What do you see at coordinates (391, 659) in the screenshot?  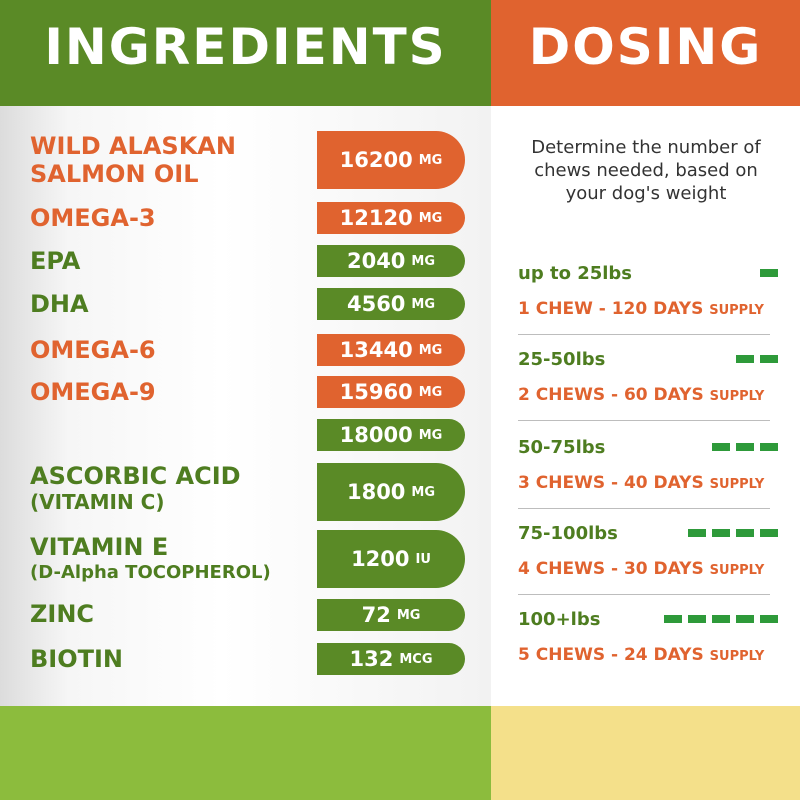 I see `ingredient-amount-pill: 132 MCG` at bounding box center [391, 659].